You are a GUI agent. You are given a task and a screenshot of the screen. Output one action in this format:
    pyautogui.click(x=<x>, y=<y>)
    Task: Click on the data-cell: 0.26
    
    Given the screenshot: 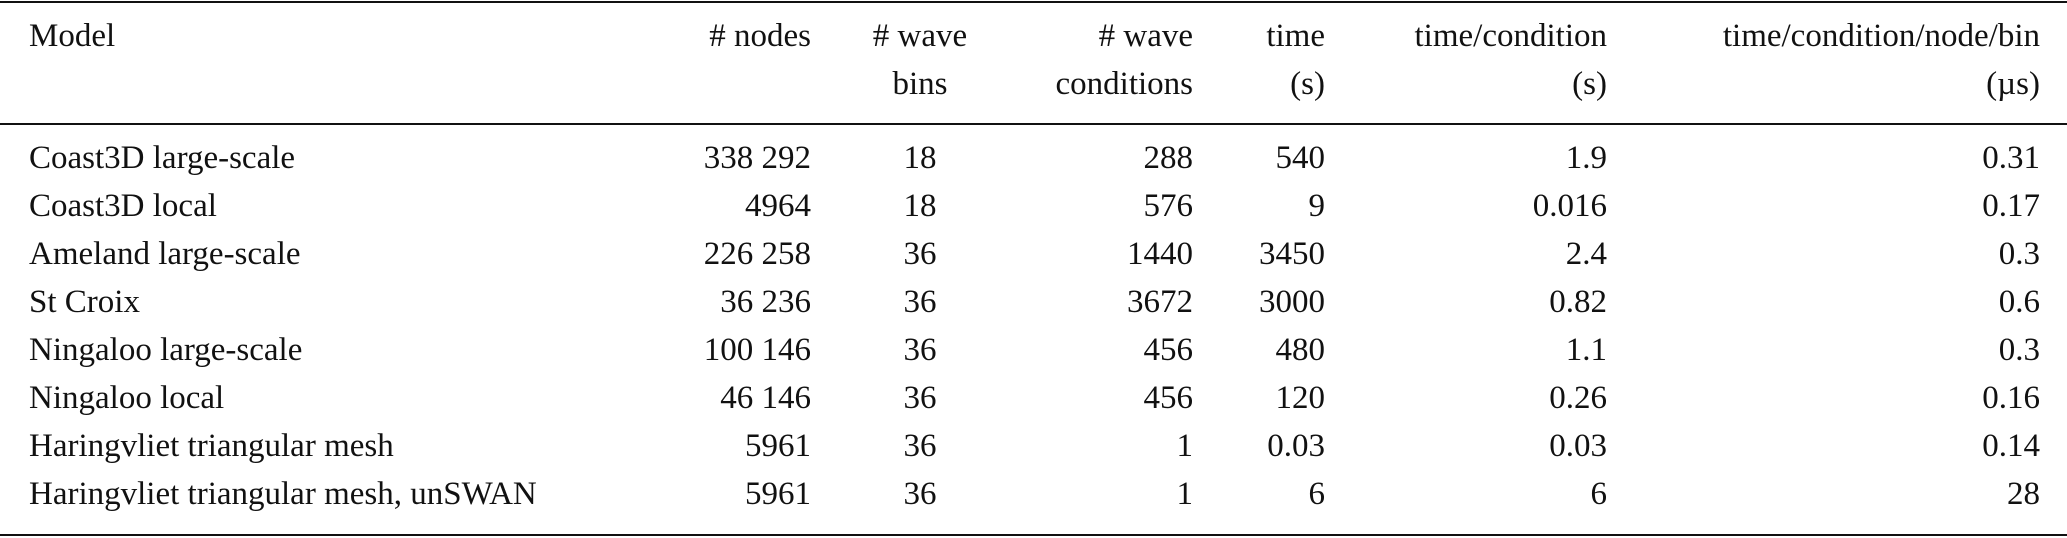 What is the action you would take?
    pyautogui.click(x=1578, y=398)
    